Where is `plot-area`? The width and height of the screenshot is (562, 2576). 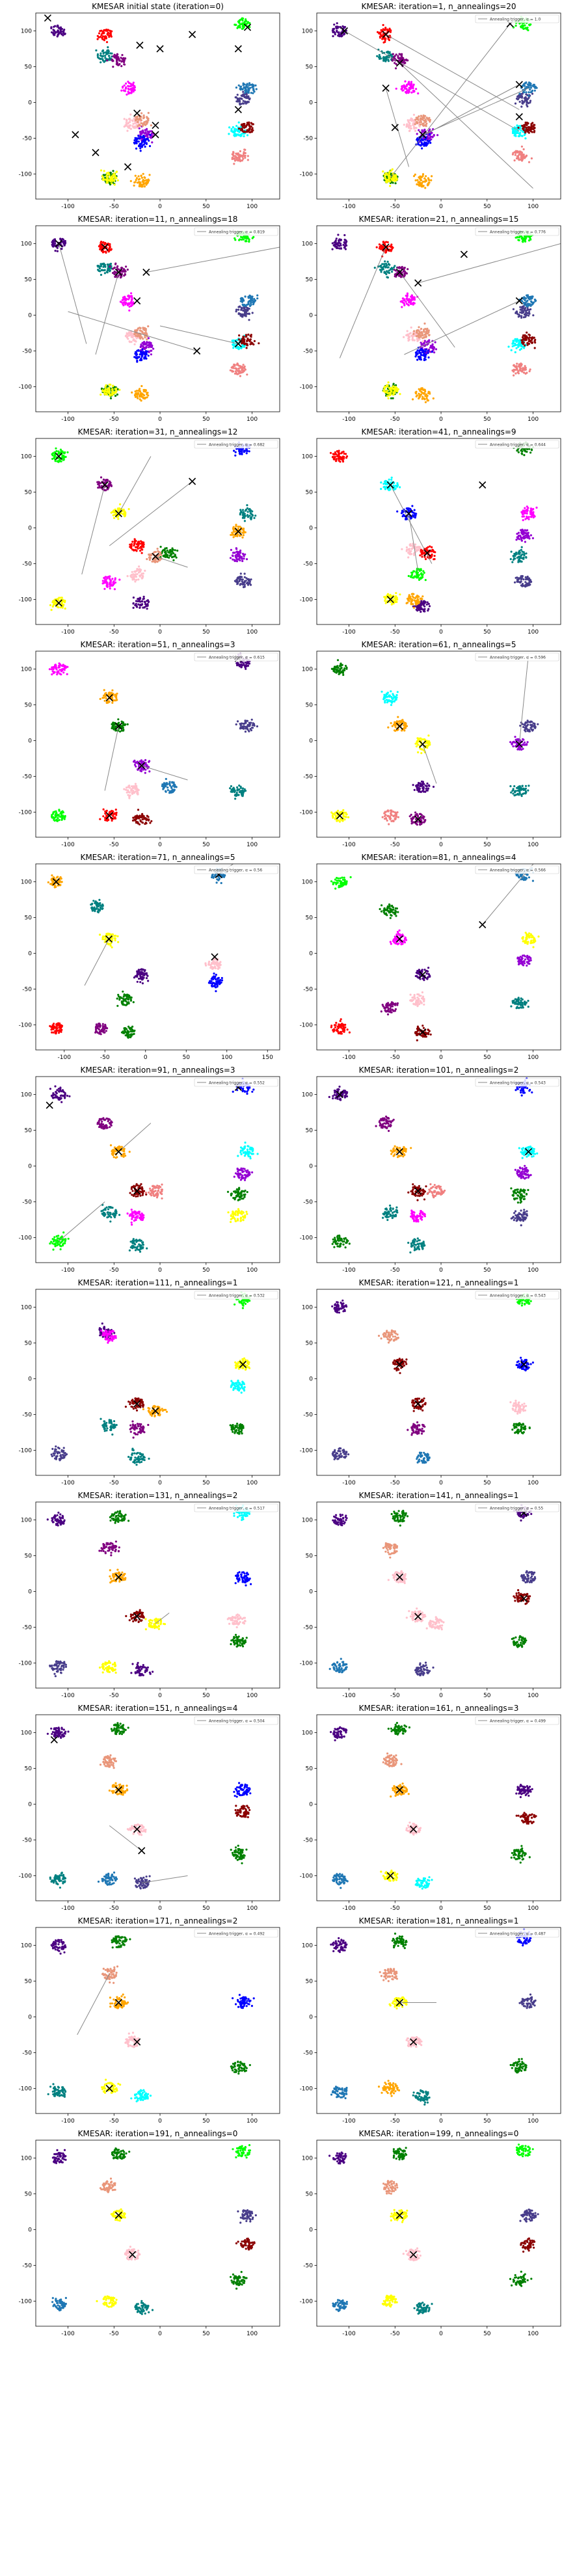
plot-area is located at coordinates (446, 316).